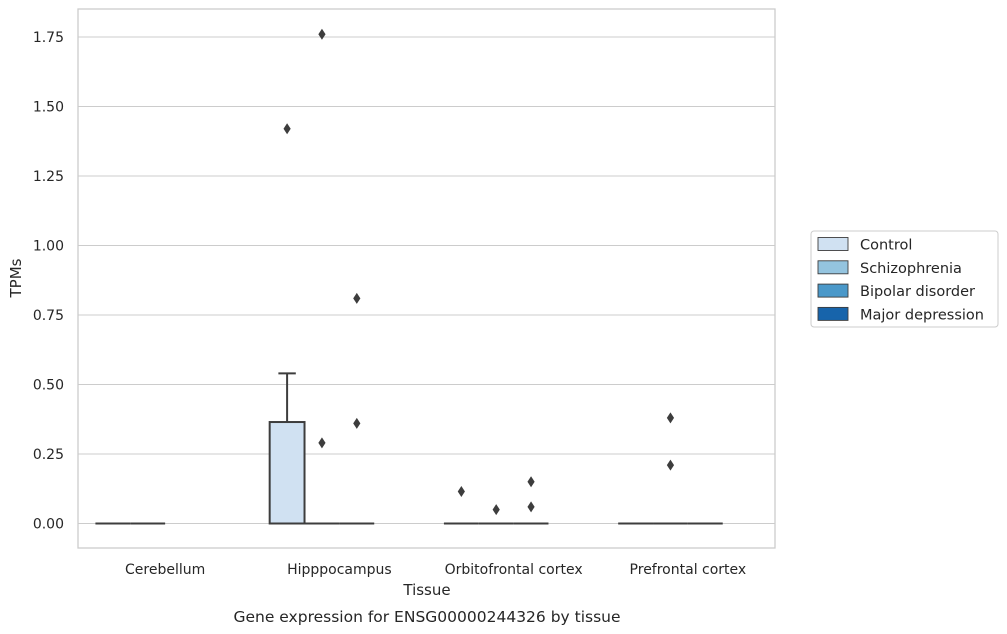  I want to click on y-tick-label: 1.75, so click(48, 38).